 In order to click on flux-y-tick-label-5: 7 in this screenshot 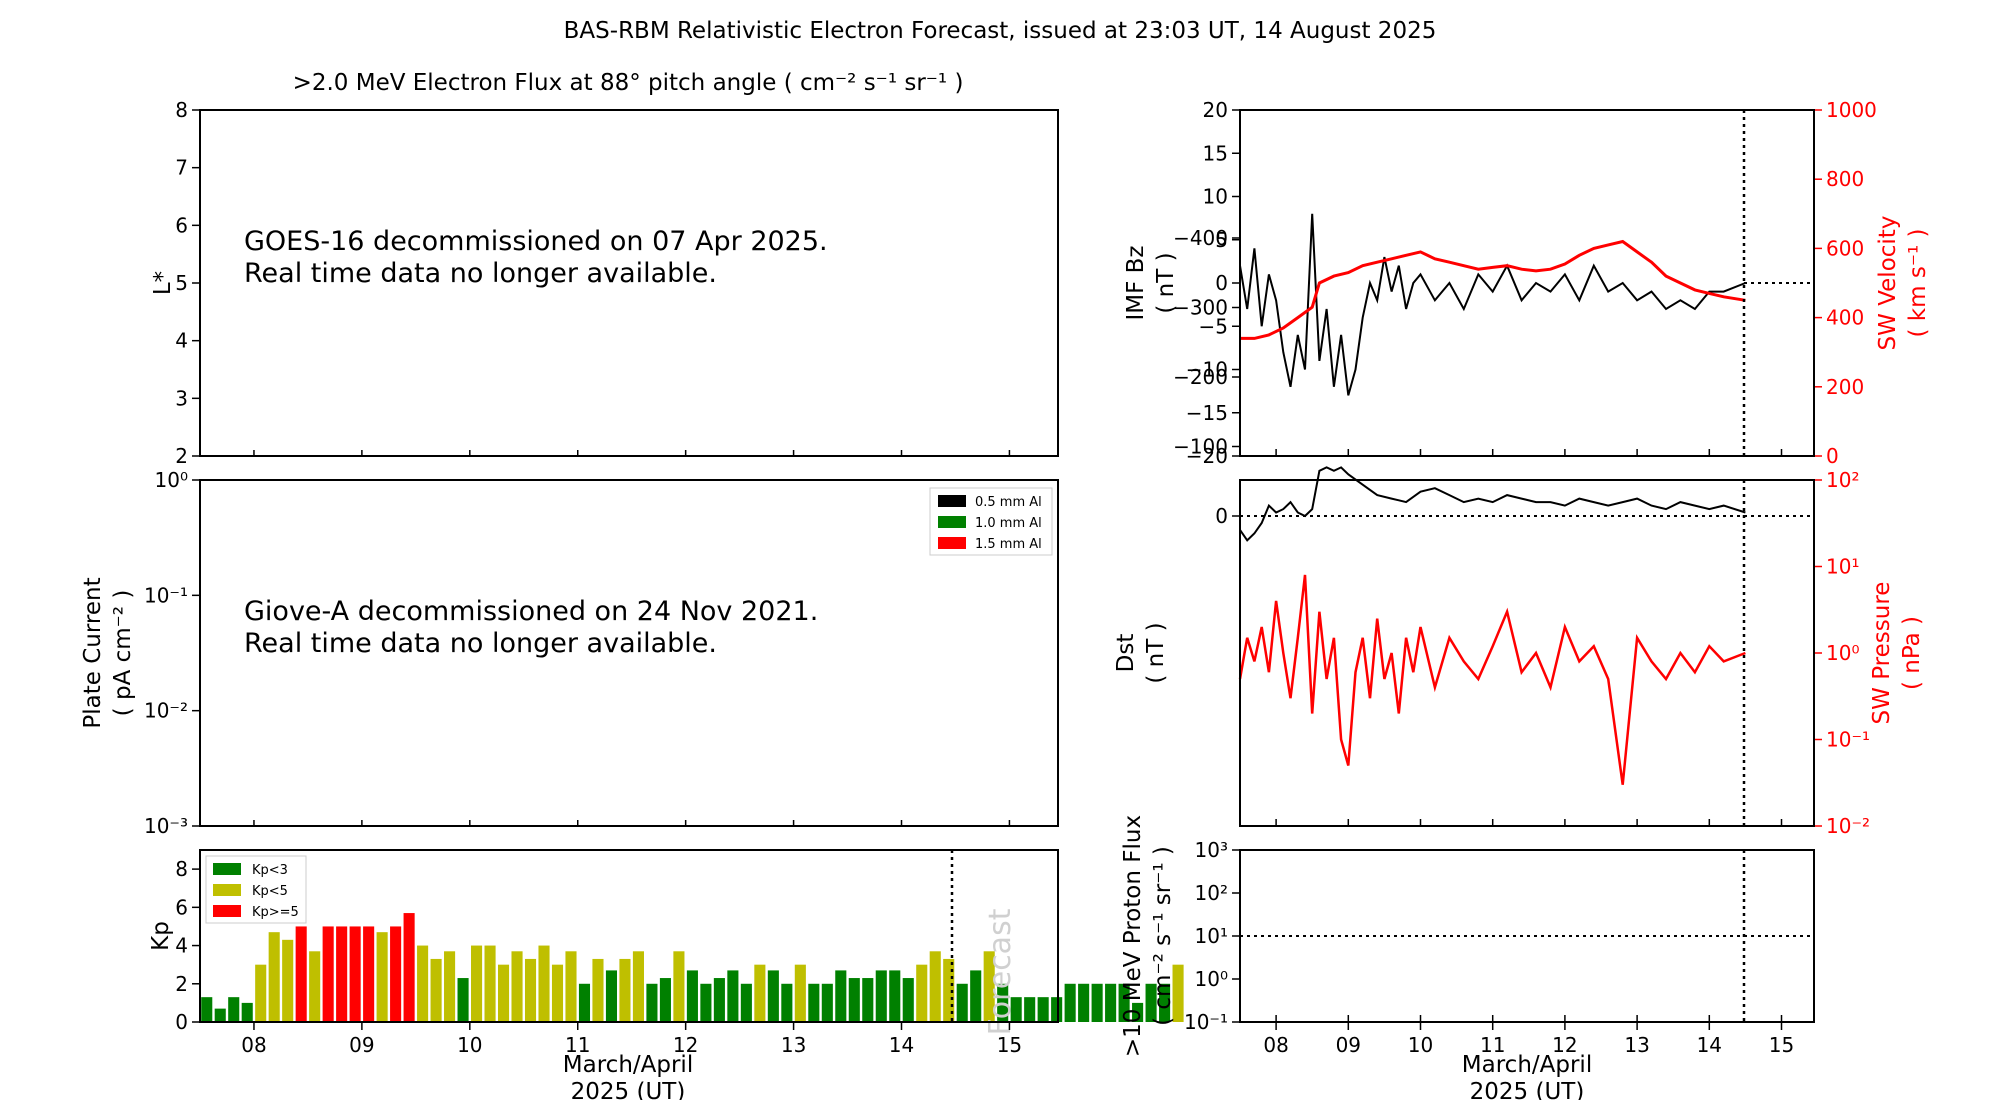, I will do `click(181, 168)`.